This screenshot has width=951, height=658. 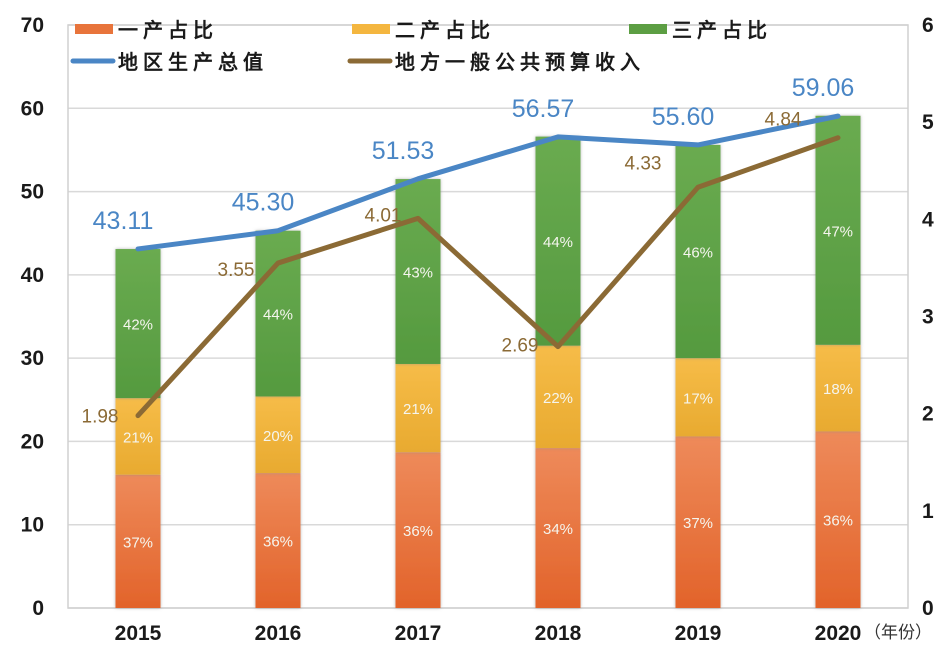 What do you see at coordinates (823, 88) in the screenshot?
I see `gdp-value-label: 59.06` at bounding box center [823, 88].